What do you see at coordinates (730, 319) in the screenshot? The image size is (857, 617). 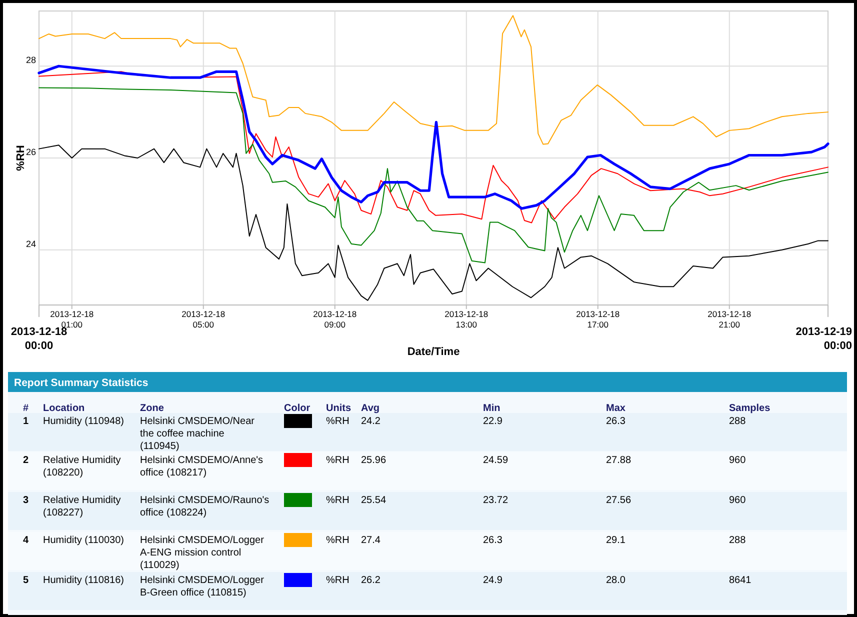 I see `x-tick-label: 2013-12-18 21:00` at bounding box center [730, 319].